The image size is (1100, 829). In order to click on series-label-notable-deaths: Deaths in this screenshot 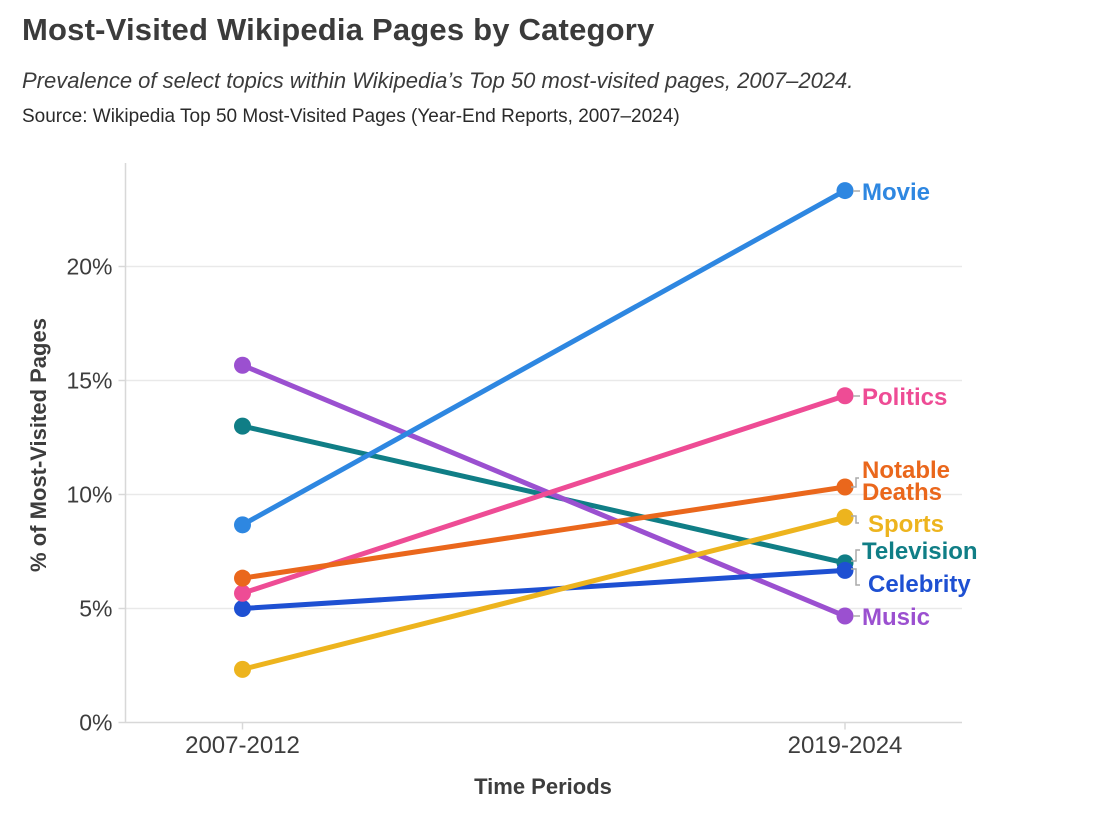, I will do `click(902, 492)`.